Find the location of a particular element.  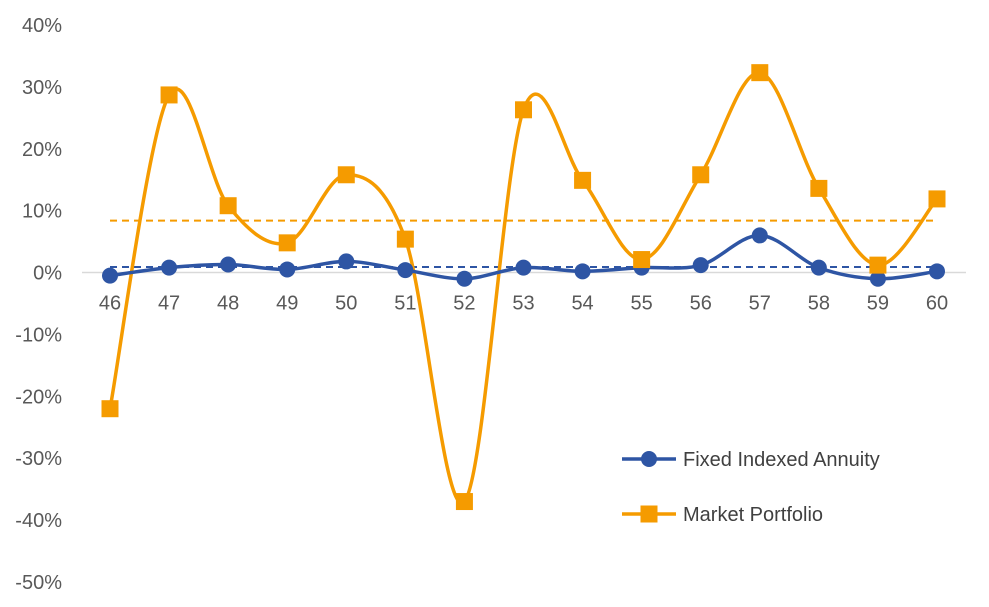

legend-label: Market Portfolio is located at coordinates (753, 515).